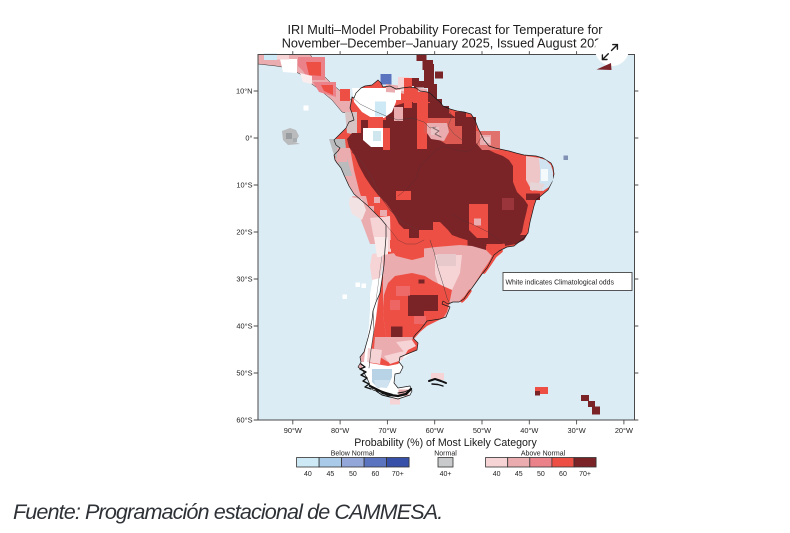 The width and height of the screenshot is (790, 533). What do you see at coordinates (244, 185) in the screenshot?
I see `svg-text: 10°S` at bounding box center [244, 185].